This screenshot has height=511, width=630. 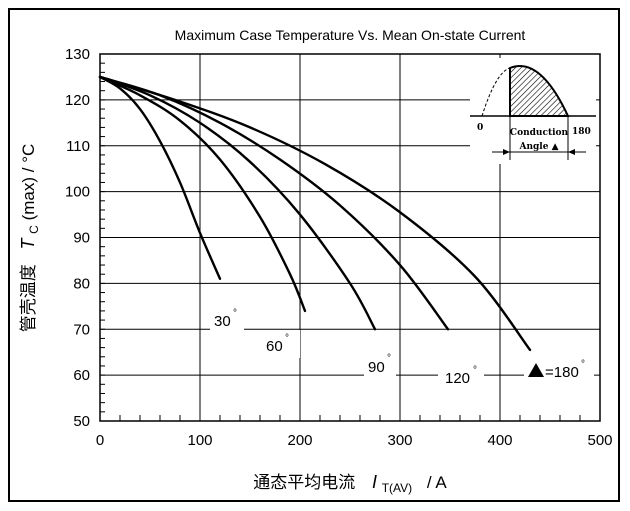 What do you see at coordinates (562, 372) in the screenshot?
I see `curve-label-180: =180` at bounding box center [562, 372].